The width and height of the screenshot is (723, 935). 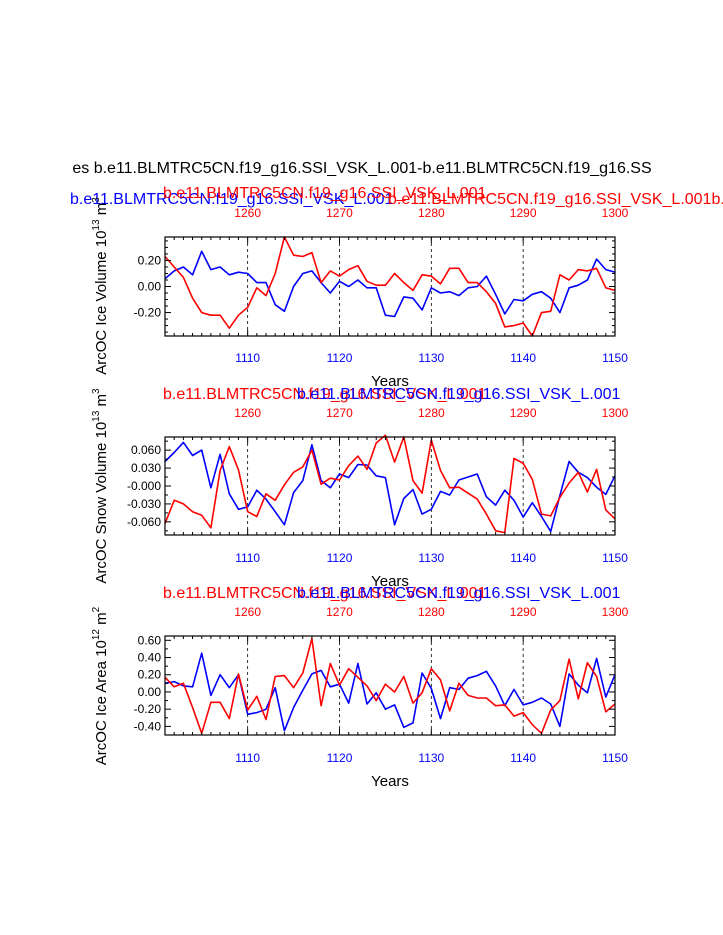 I want to click on y-tick-label: -0.030, so click(x=144, y=504).